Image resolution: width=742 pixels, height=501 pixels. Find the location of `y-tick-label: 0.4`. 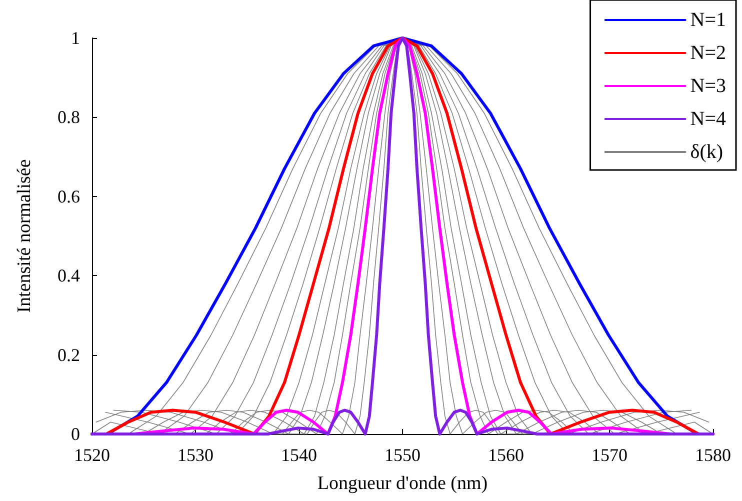

y-tick-label: 0.4 is located at coordinates (69, 276).